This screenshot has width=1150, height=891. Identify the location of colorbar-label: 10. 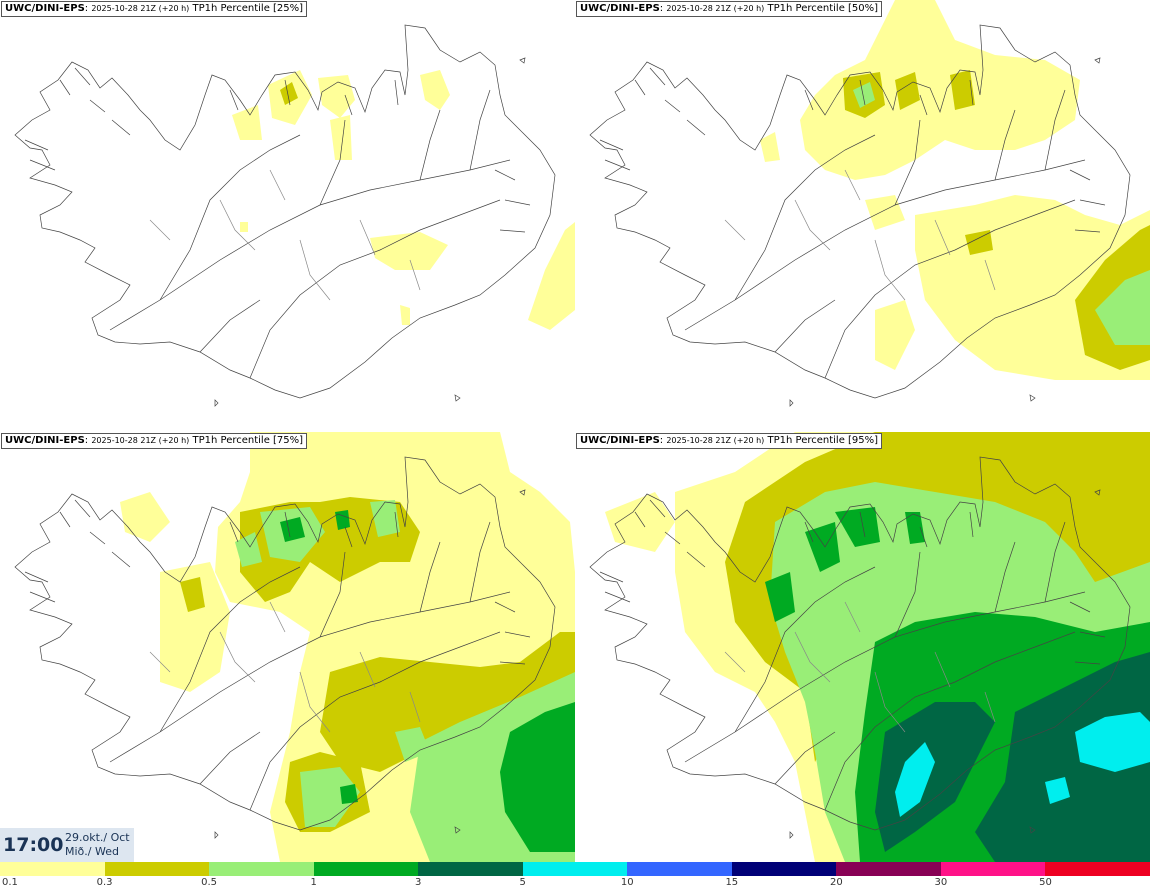
(627, 882).